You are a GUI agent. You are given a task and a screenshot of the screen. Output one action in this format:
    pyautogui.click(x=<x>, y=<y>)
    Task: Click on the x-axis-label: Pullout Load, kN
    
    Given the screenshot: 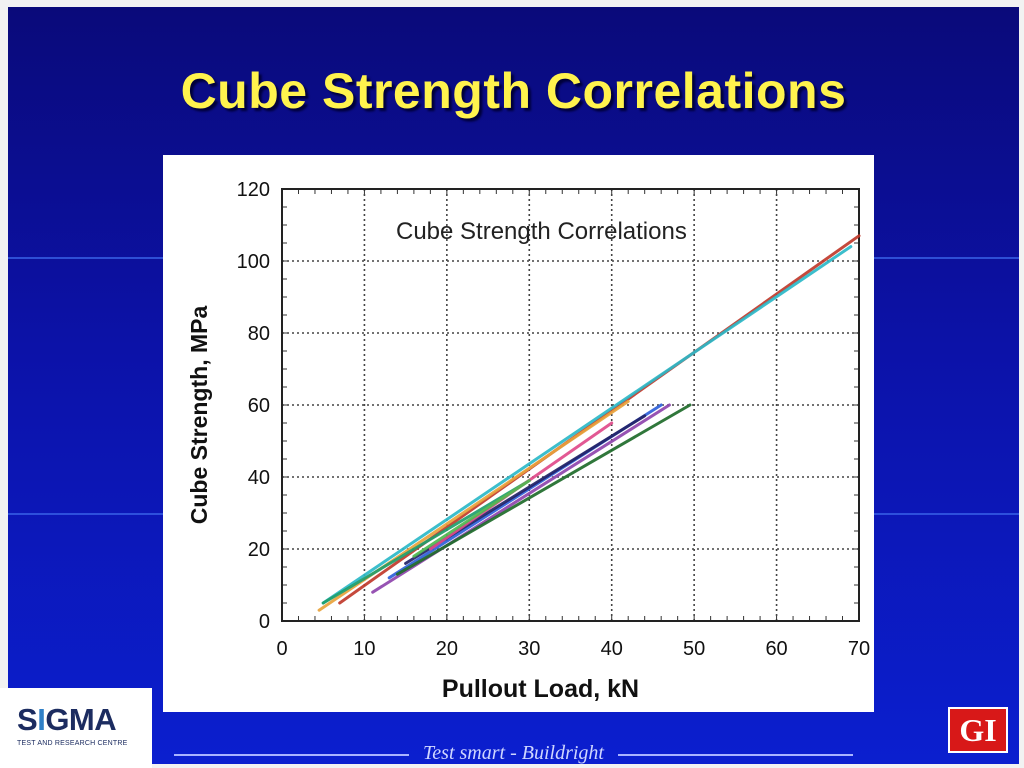 What is the action you would take?
    pyautogui.click(x=540, y=689)
    